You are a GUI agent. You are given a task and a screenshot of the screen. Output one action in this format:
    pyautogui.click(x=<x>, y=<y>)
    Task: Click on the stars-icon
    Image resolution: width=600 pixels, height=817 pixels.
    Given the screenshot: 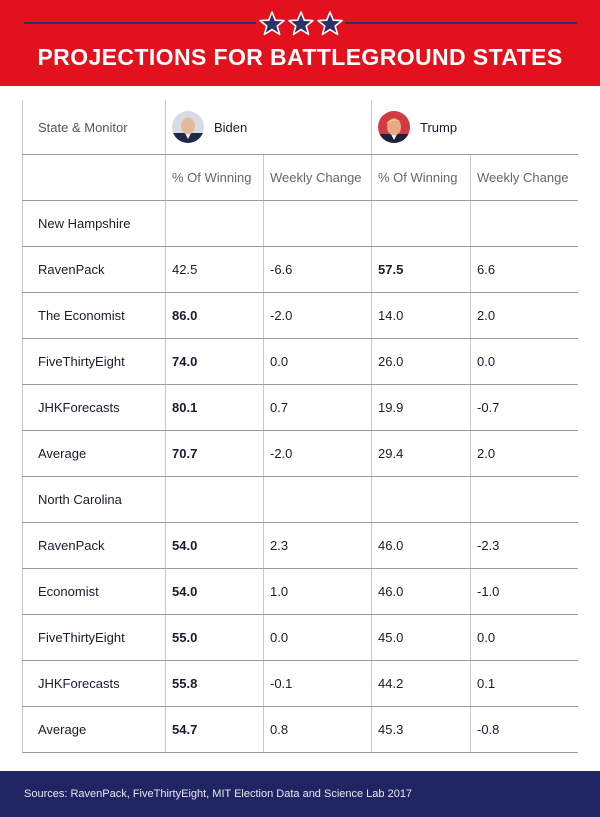 What is the action you would take?
    pyautogui.click(x=301, y=23)
    